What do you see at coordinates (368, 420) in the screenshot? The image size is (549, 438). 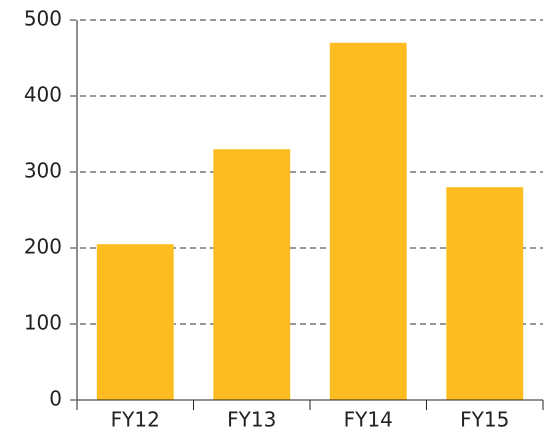 I see `x-tick-label: FY14` at bounding box center [368, 420].